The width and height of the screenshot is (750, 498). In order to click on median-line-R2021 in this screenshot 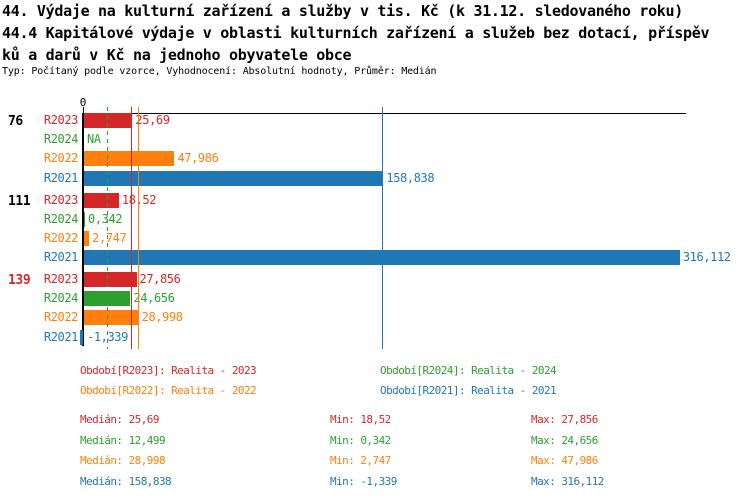, I will do `click(382, 228)`.